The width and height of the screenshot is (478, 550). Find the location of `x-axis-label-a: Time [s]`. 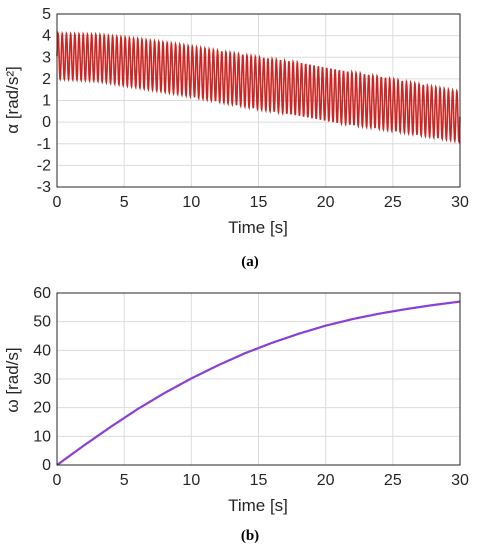

x-axis-label-a: Time [s] is located at coordinates (258, 227).